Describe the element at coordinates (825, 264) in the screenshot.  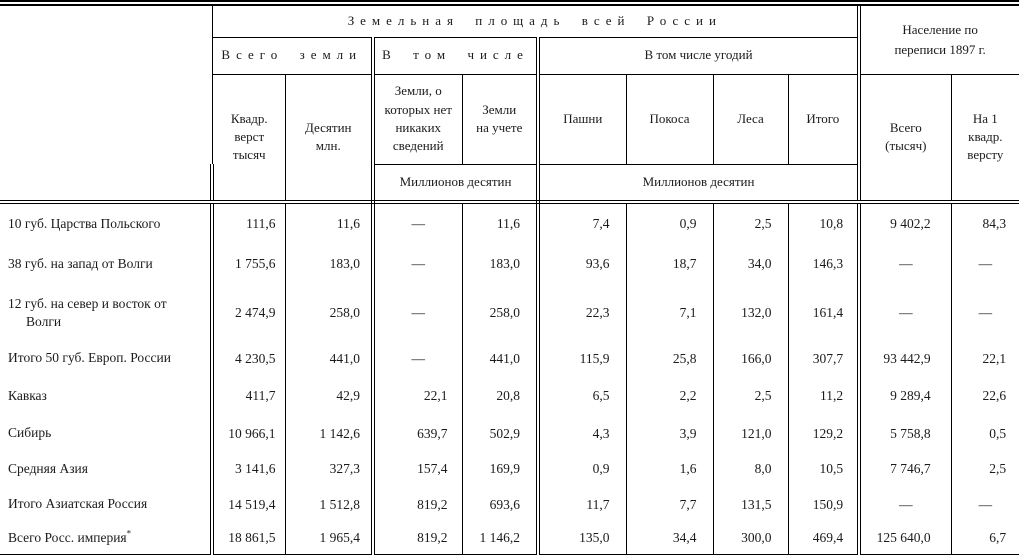
I see `table-cell: 146,3` at that location.